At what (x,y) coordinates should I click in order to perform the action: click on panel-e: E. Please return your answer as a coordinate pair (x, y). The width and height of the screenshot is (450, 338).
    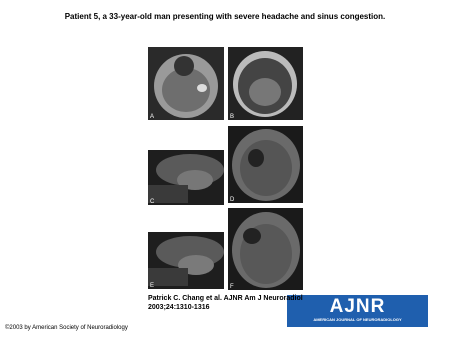
    Looking at the image, I should click on (186, 260).